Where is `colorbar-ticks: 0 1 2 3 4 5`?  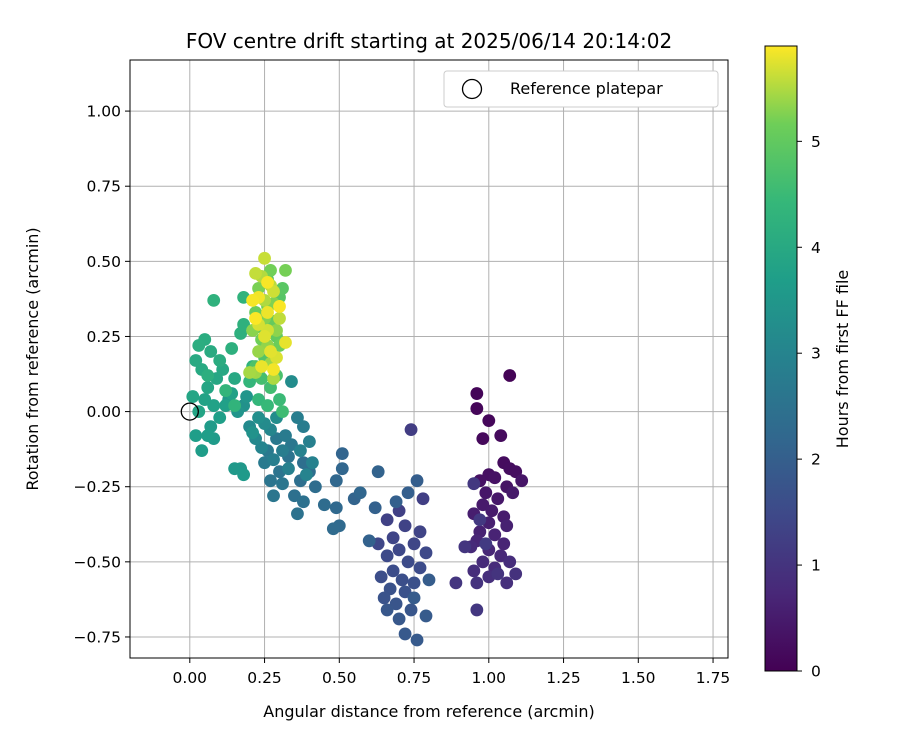 colorbar-ticks: 0 1 2 3 4 5 is located at coordinates (809, 407).